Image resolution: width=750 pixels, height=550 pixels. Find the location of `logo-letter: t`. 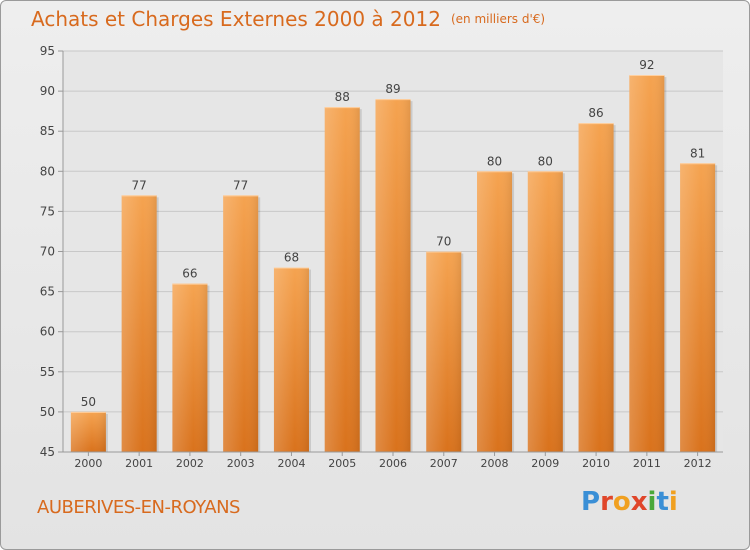

logo-letter: t is located at coordinates (662, 502).